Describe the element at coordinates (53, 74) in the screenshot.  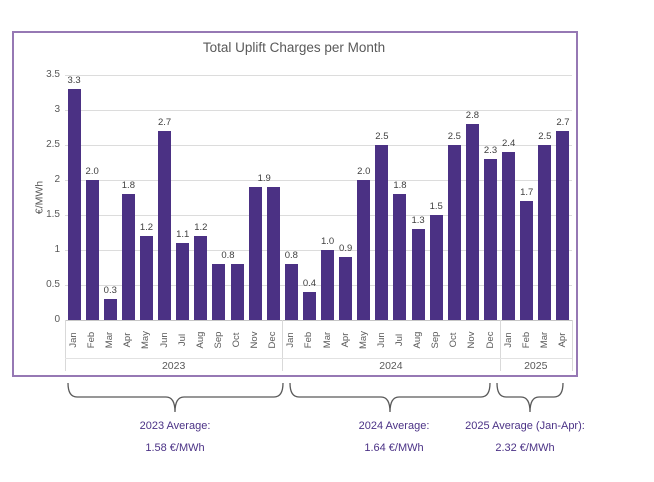
I see `y-tick-label: 3.5` at that location.